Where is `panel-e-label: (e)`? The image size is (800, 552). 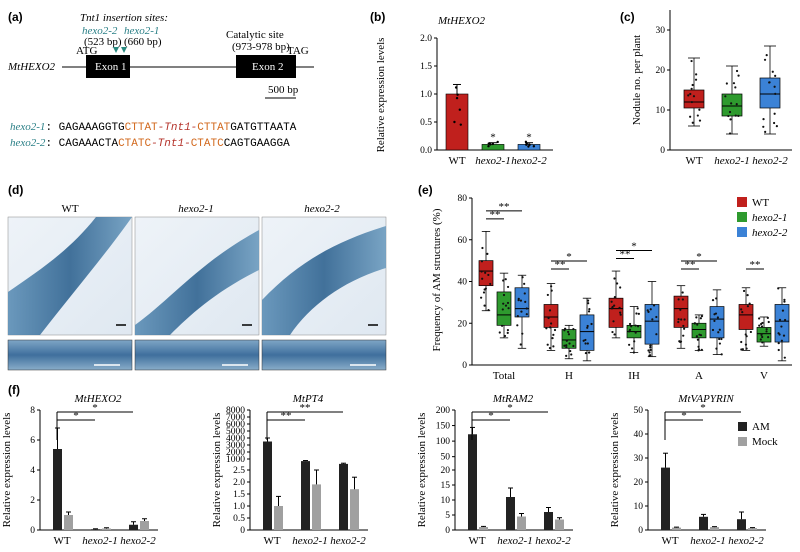
panel-e-label: (e) is located at coordinates (425, 190).